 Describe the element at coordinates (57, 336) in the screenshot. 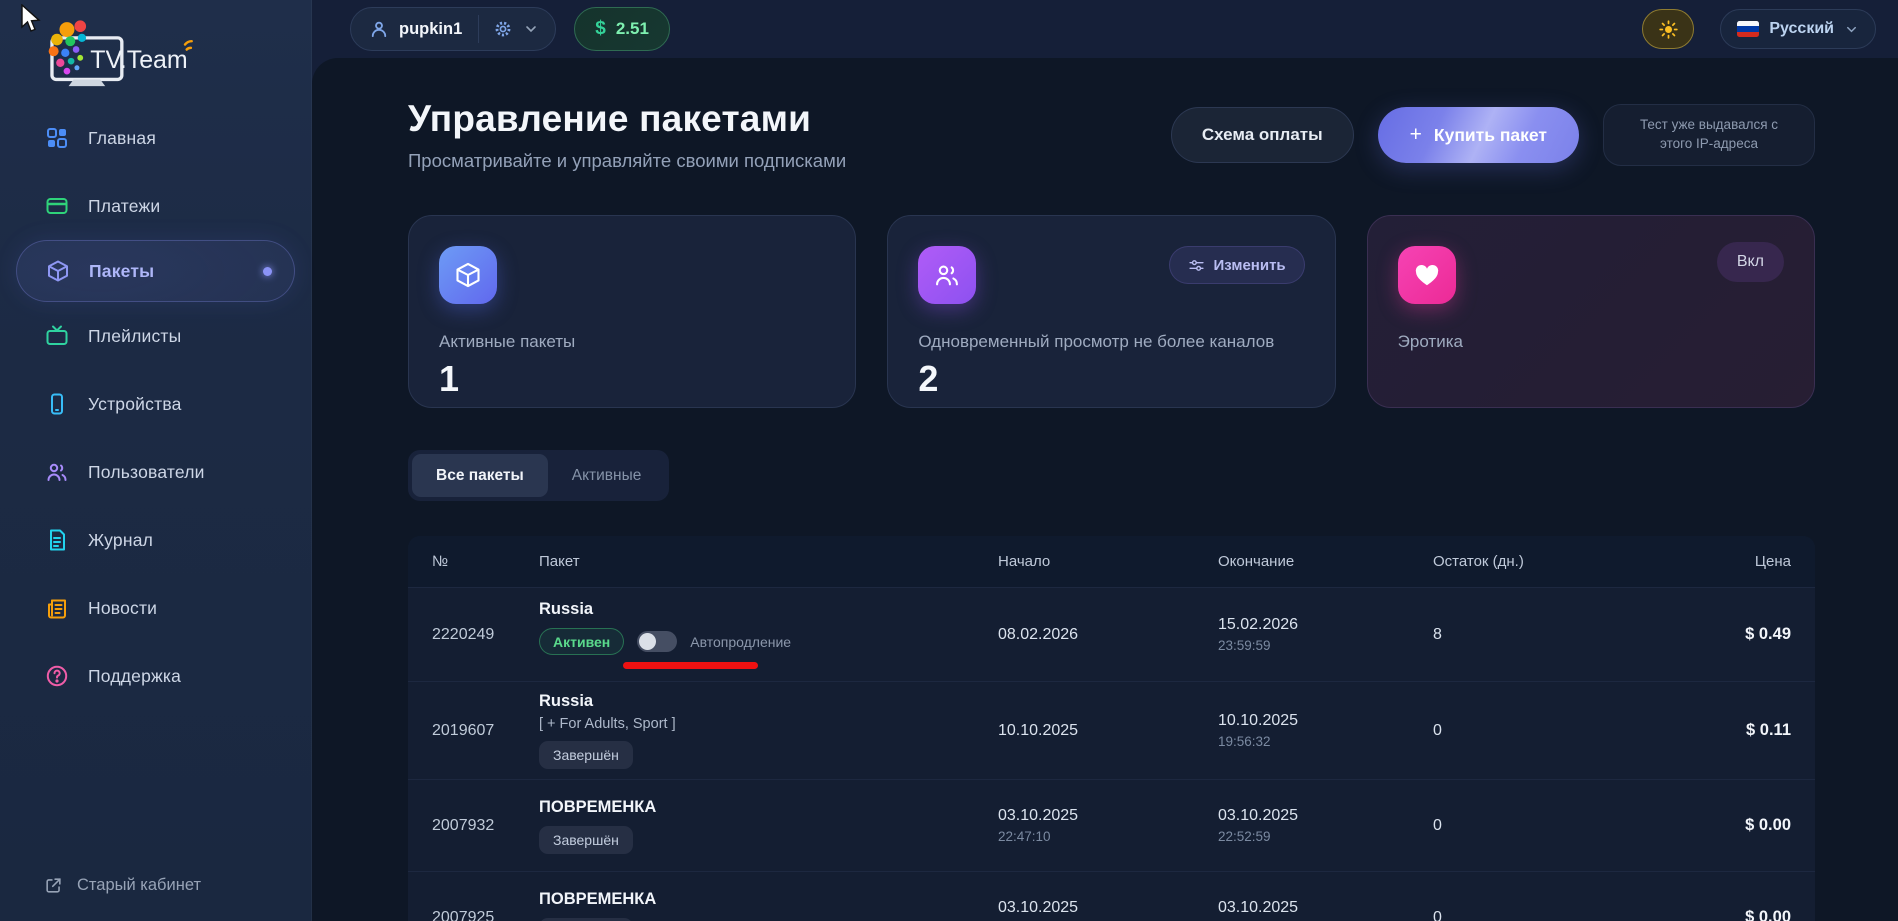

I see `tv-icon` at that location.